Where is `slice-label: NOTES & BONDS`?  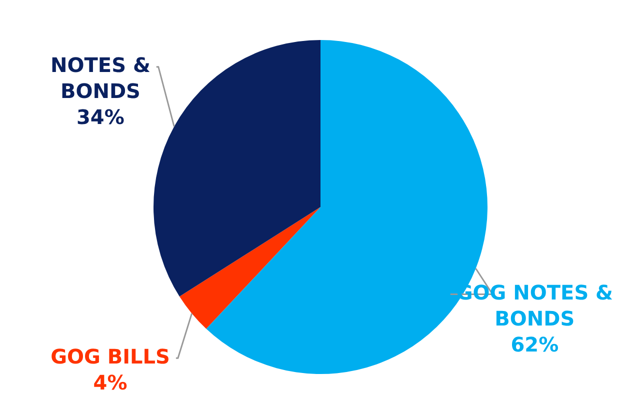 slice-label: NOTES & BONDS is located at coordinates (100, 78).